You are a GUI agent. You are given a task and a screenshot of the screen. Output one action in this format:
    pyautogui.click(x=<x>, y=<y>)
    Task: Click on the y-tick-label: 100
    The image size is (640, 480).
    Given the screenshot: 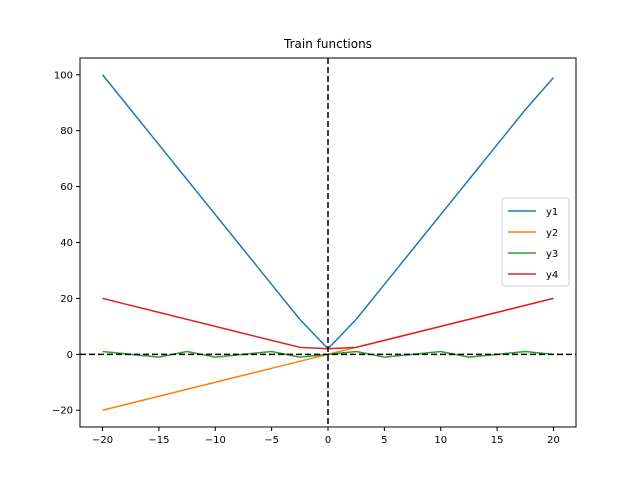 What is the action you would take?
    pyautogui.click(x=63, y=75)
    